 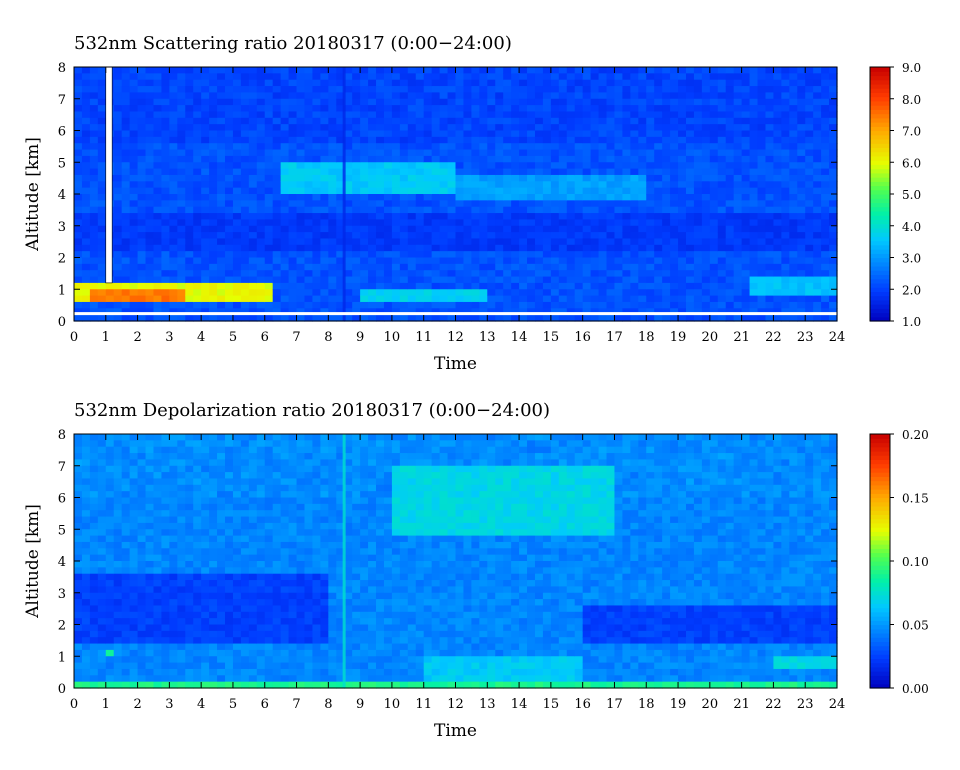 I want to click on colorbar-band, so click(x=880, y=150).